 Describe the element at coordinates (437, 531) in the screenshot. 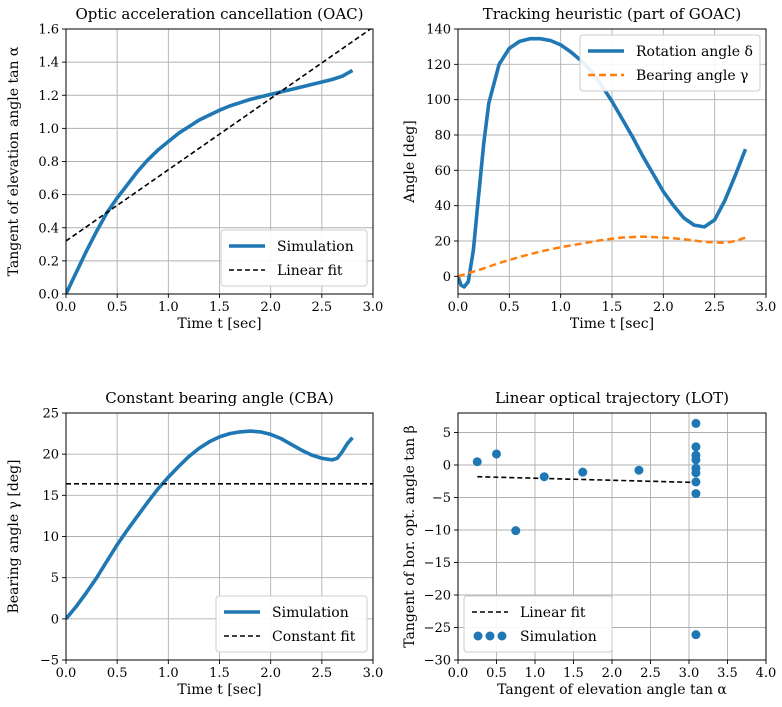

I see `y-tick-label: −10` at that location.